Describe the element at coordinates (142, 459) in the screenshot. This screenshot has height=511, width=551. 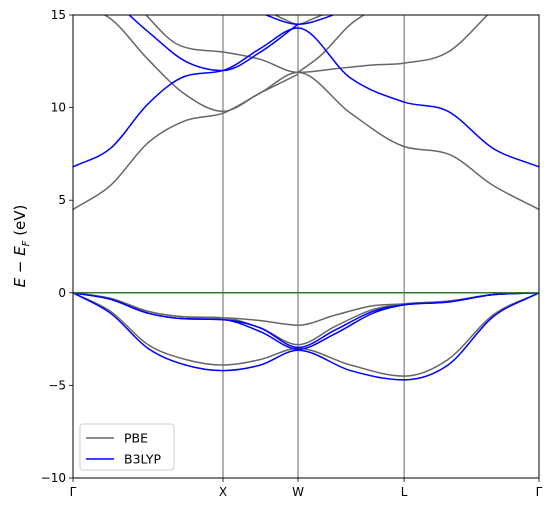
I see `legend-label-b3lyp: B3LYP` at that location.